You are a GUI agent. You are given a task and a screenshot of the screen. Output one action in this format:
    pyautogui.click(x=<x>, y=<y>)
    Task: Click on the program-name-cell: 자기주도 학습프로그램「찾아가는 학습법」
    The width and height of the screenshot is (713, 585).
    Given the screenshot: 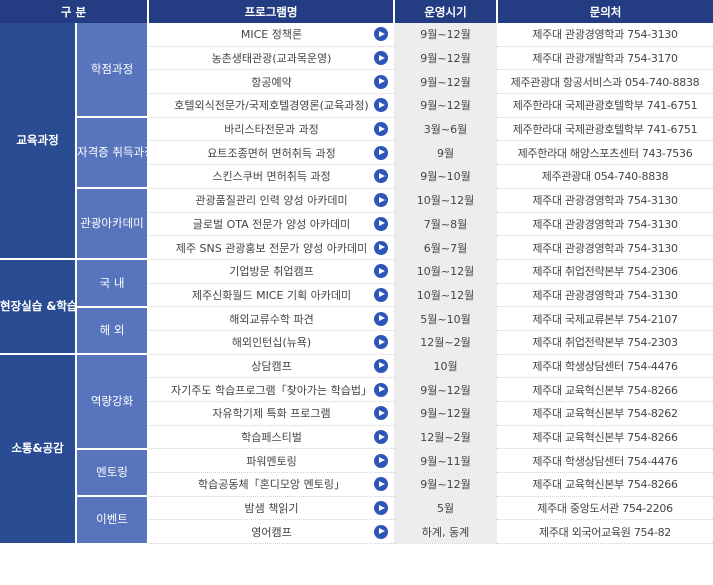 What is the action you would take?
    pyautogui.click(x=271, y=389)
    